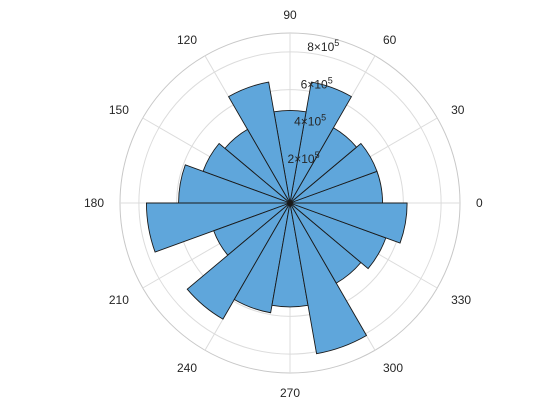  Describe the element at coordinates (314, 102) in the screenshot. I see `radial-tick-labels: 2×10⁵ 4×10⁵ 6×10⁵ 8×10⁵` at that location.